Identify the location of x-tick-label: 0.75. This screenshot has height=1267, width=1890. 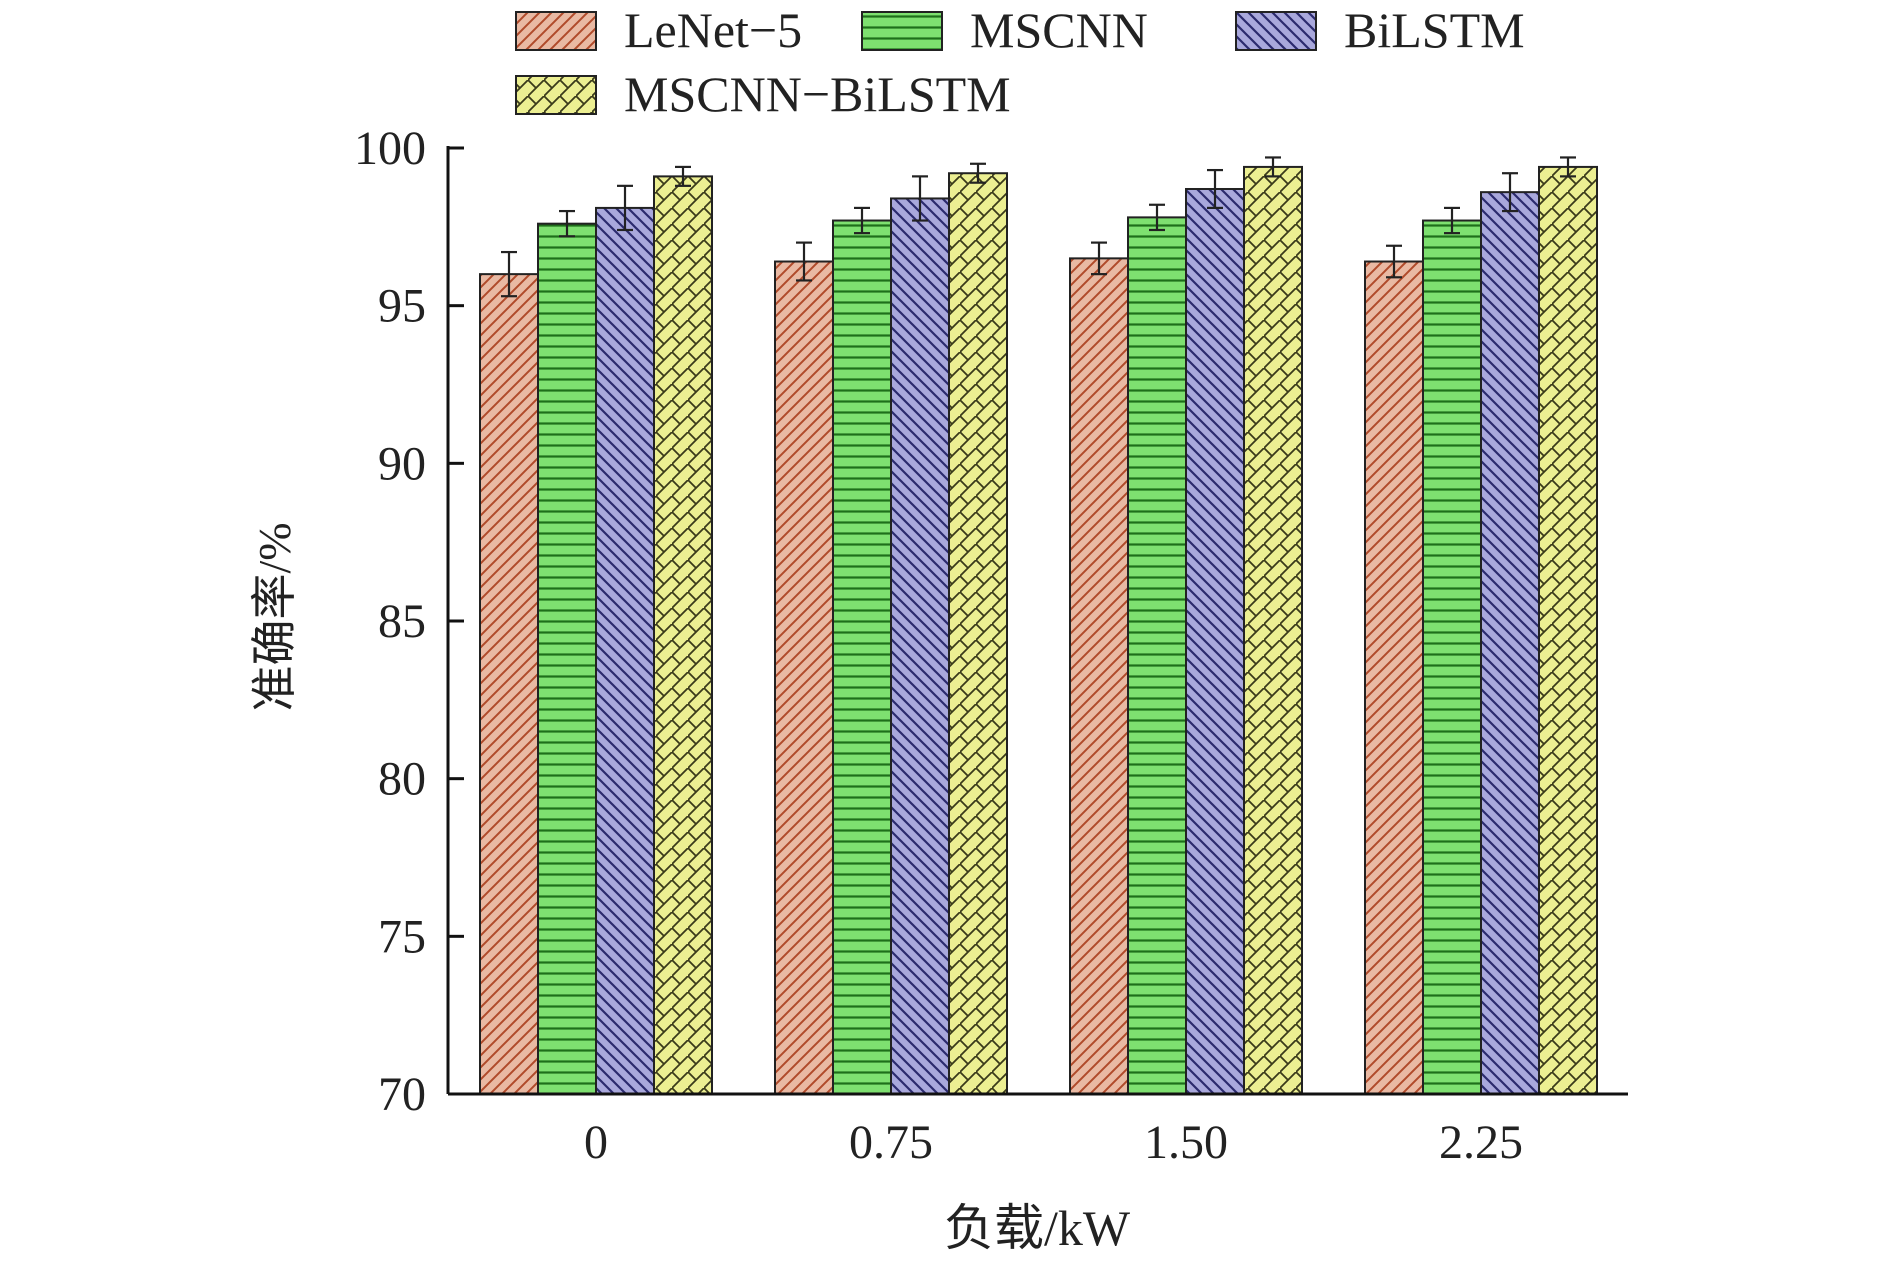
(891, 1142).